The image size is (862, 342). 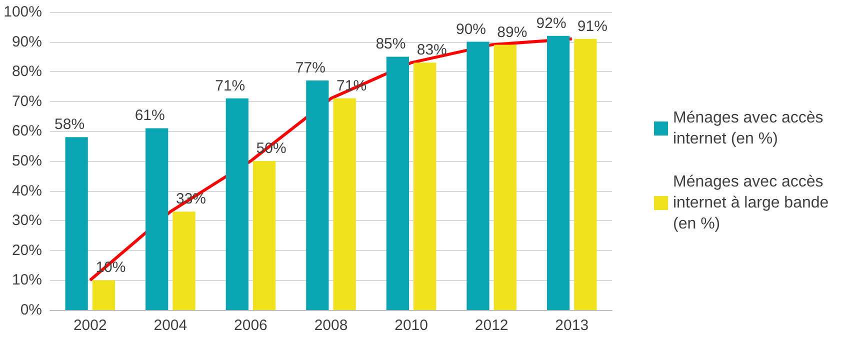 What do you see at coordinates (750, 129) in the screenshot?
I see `legend-label: Ménages avec accès internet (en %)` at bounding box center [750, 129].